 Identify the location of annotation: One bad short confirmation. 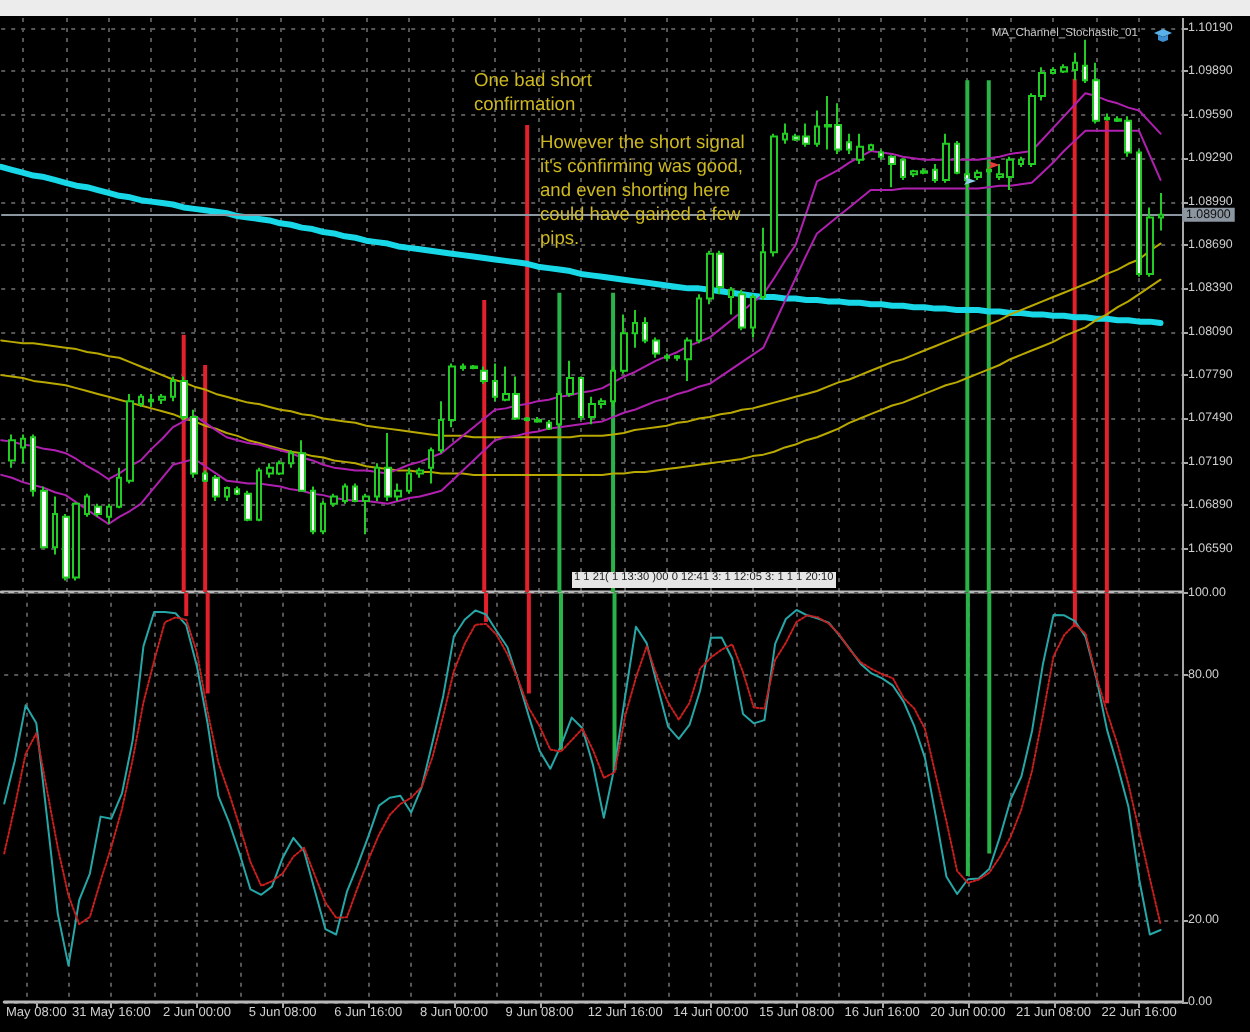
(534, 93).